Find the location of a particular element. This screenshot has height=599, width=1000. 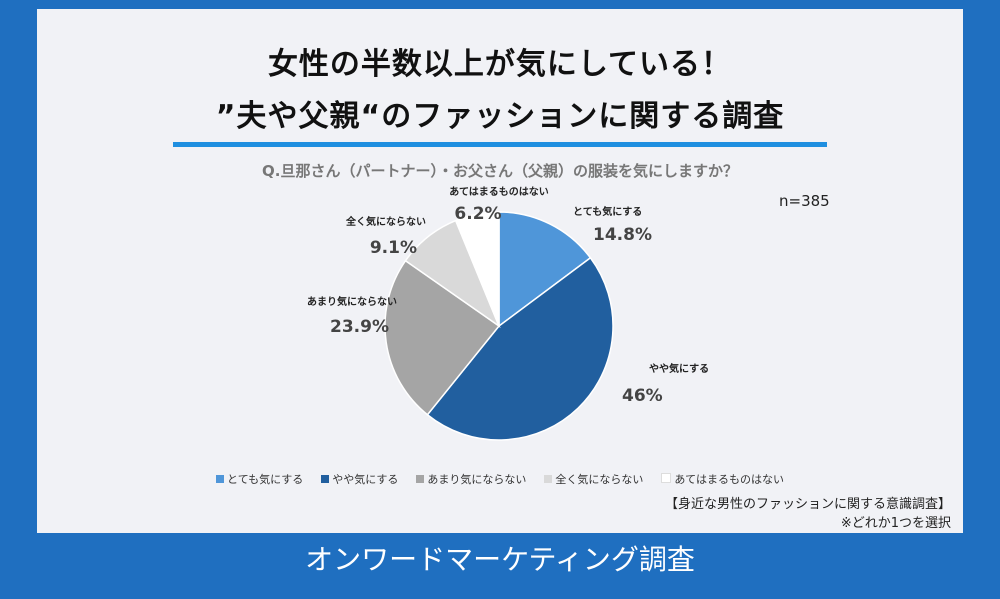

sample-size: n=385 is located at coordinates (804, 201).